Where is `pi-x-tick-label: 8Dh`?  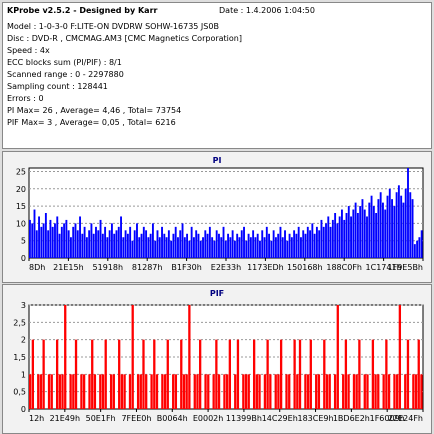
pi-x-tick-label: 8Dh is located at coordinates (37, 267).